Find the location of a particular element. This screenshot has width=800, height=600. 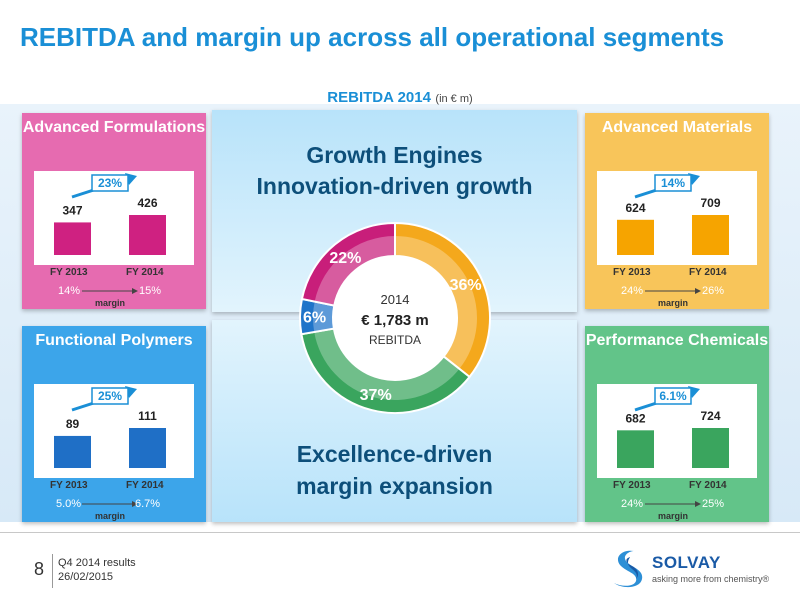

solvay-logo: SOLVAY is located at coordinates (686, 562).